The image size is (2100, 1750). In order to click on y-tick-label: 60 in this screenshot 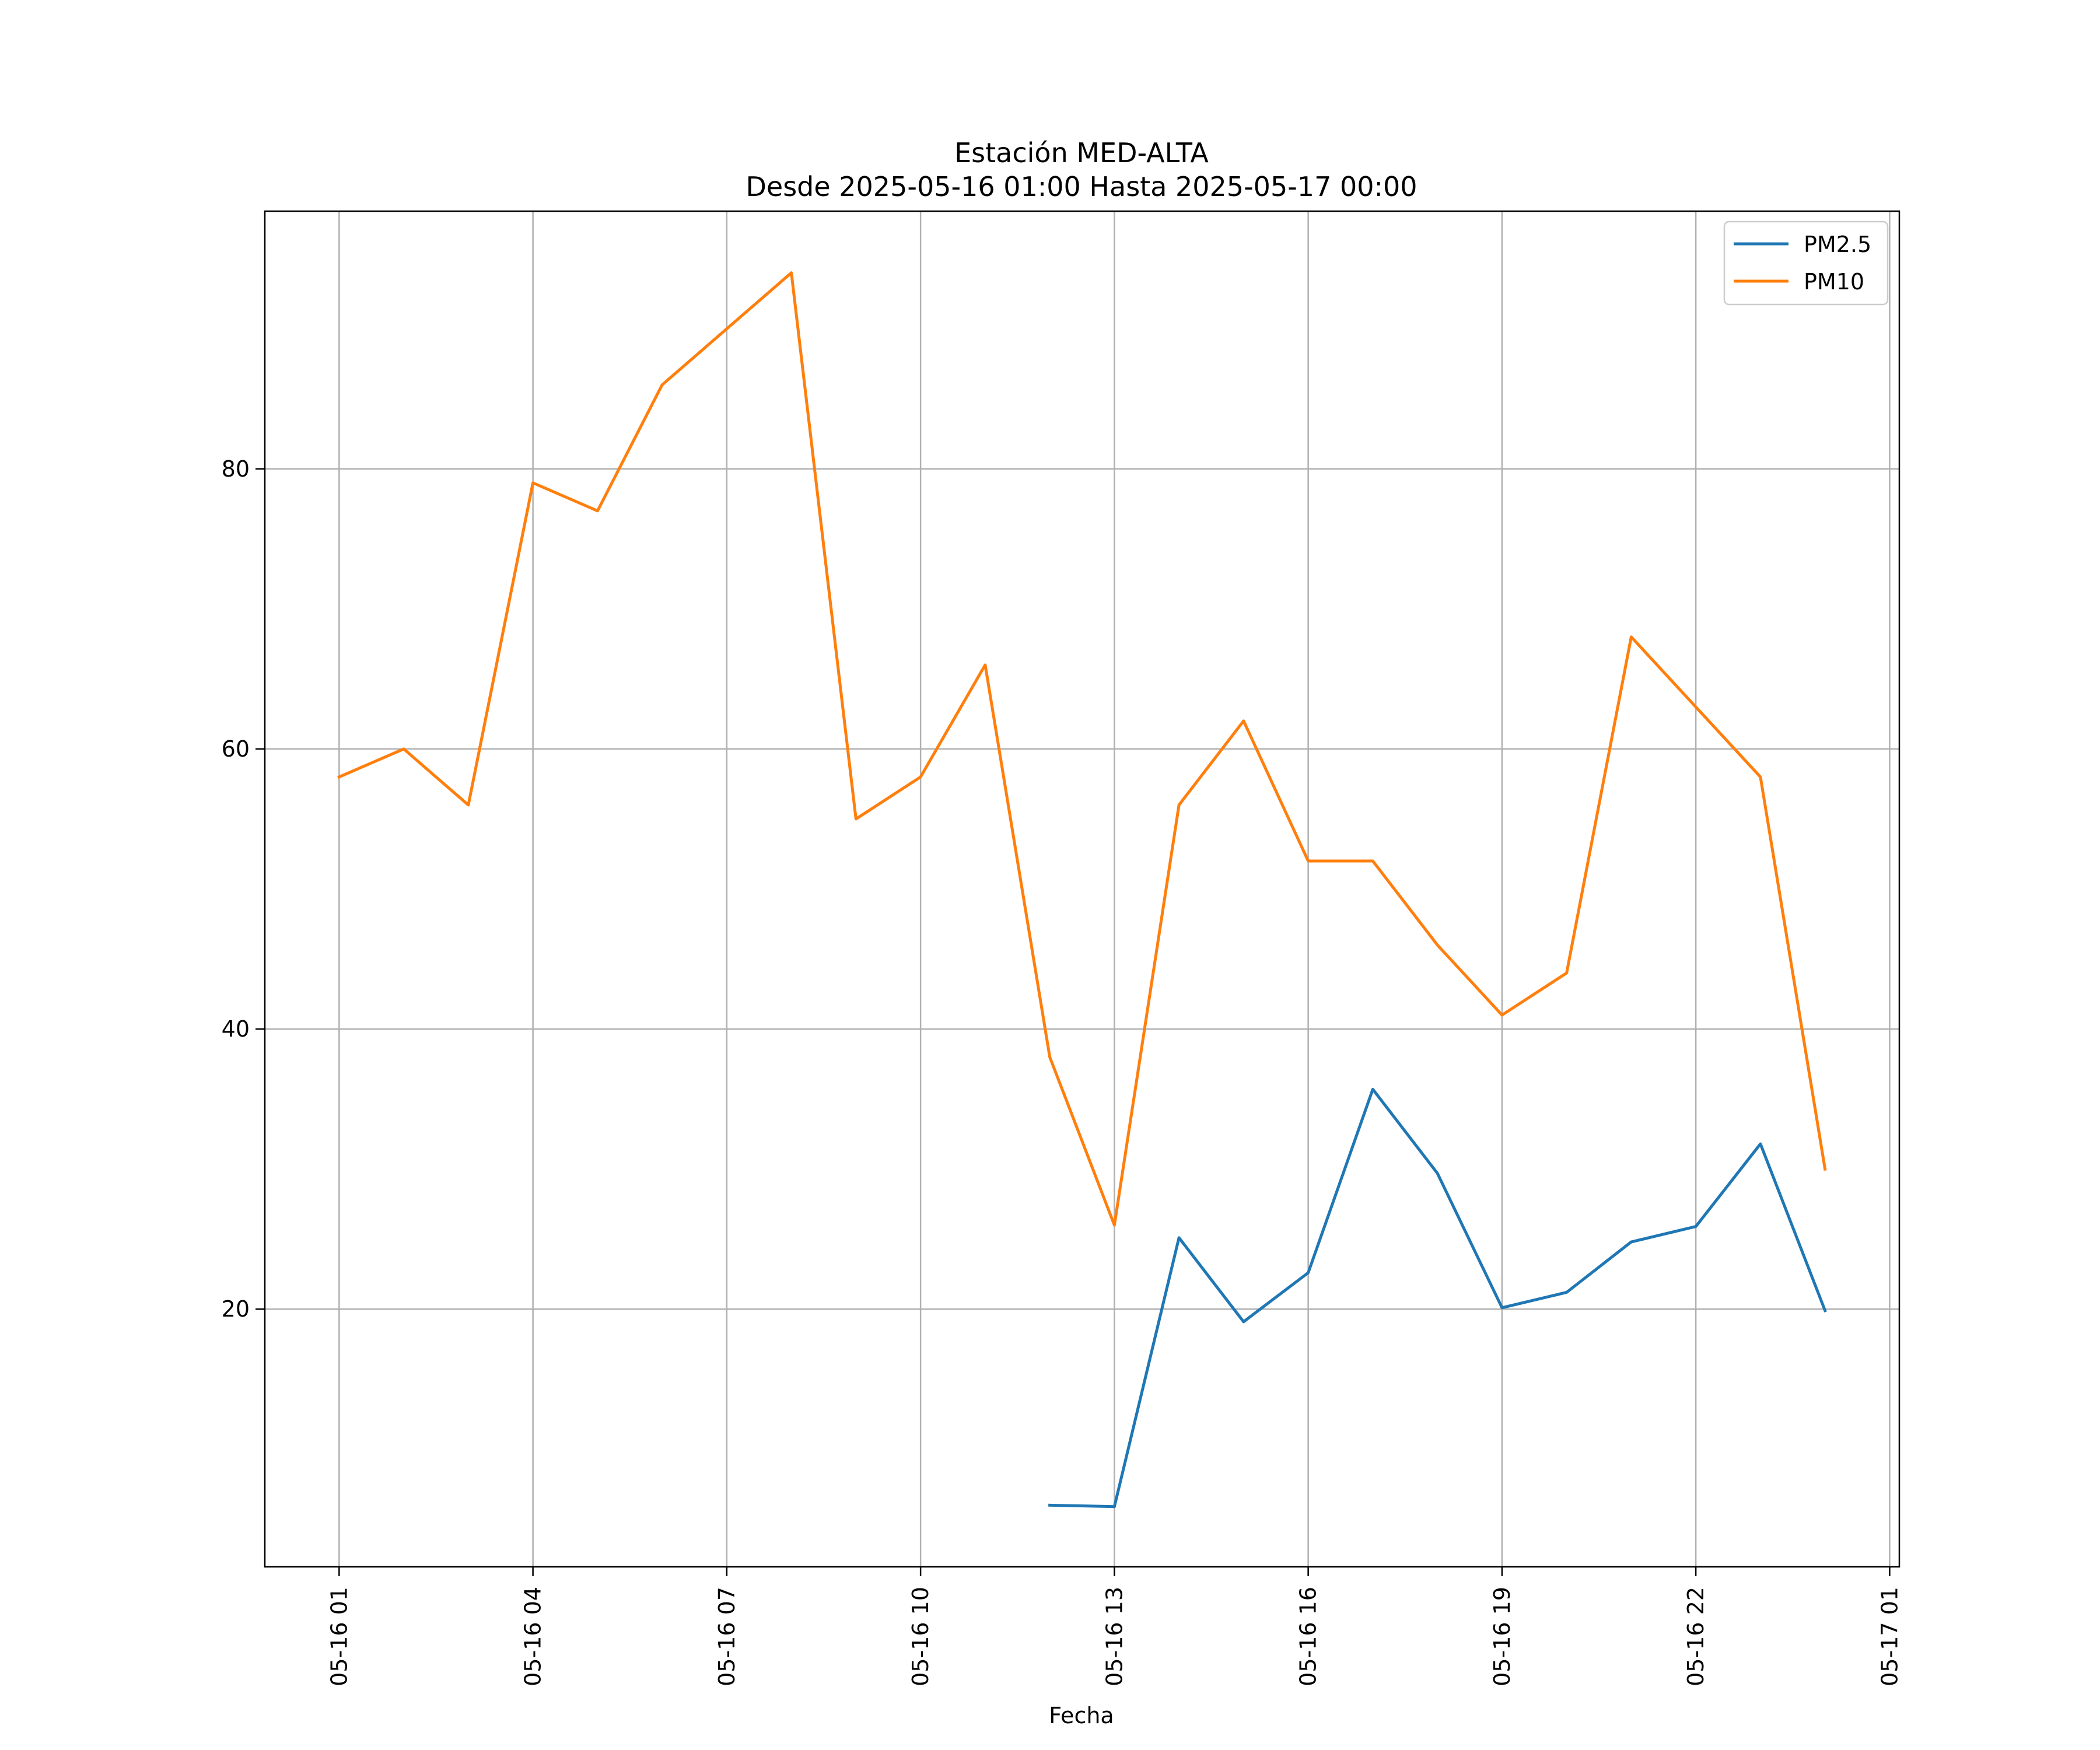, I will do `click(236, 749)`.